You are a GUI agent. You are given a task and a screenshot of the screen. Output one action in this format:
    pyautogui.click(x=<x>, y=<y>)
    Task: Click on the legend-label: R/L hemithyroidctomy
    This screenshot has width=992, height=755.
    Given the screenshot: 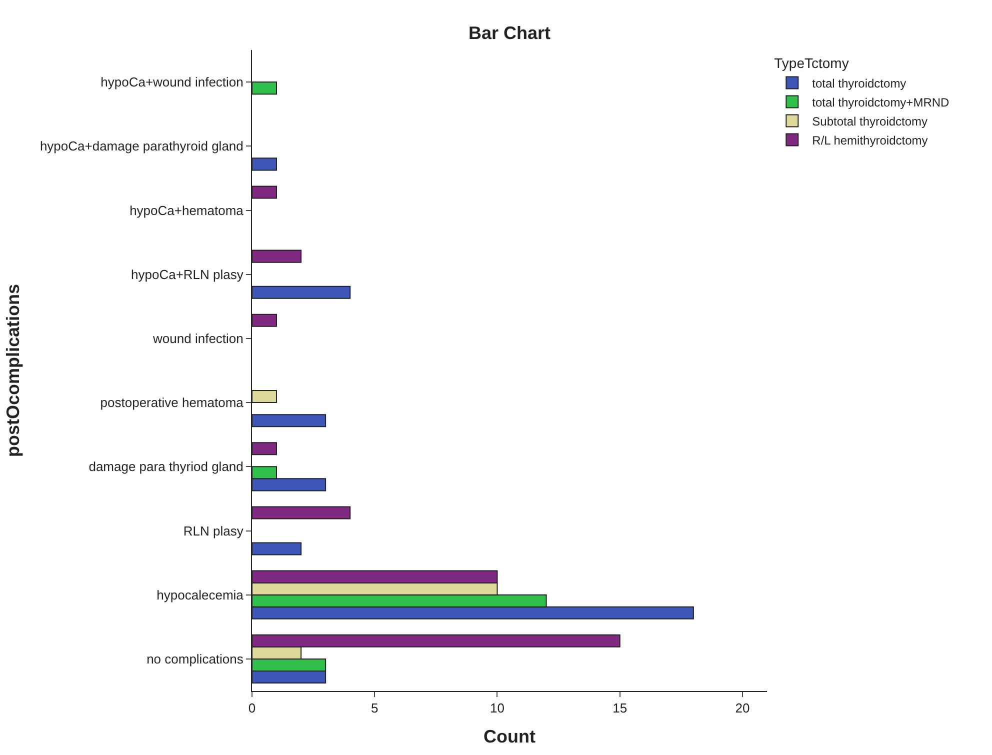 What is the action you would take?
    pyautogui.click(x=870, y=140)
    